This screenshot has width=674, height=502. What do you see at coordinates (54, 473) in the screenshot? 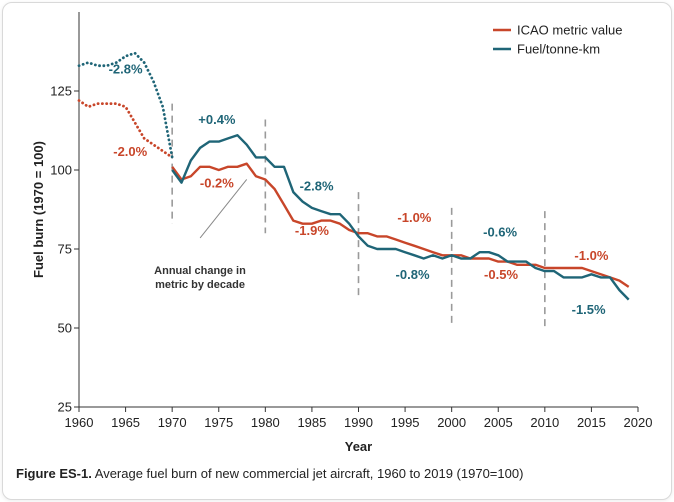
I see `figure-label: Figure ES-1.` at bounding box center [54, 473].